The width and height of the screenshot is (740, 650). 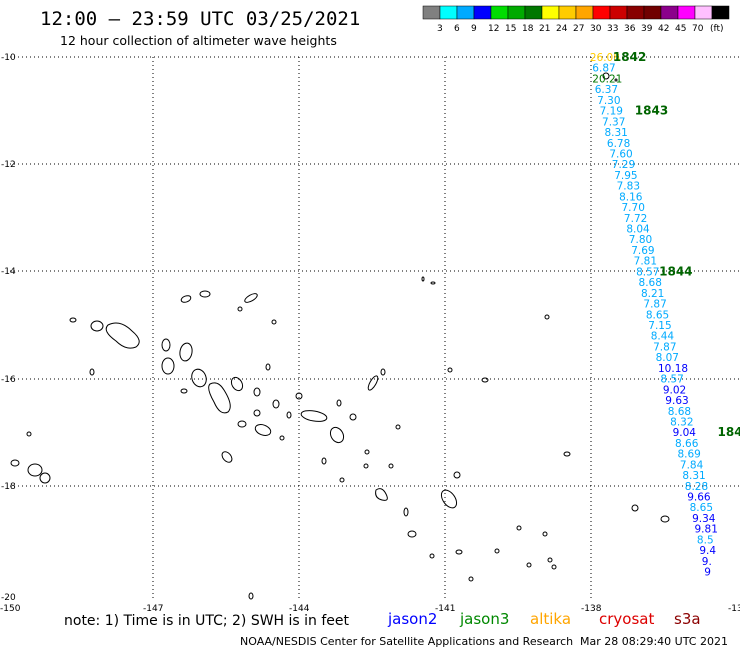 I want to click on colorbar-unit-label: (ft), so click(x=717, y=29).